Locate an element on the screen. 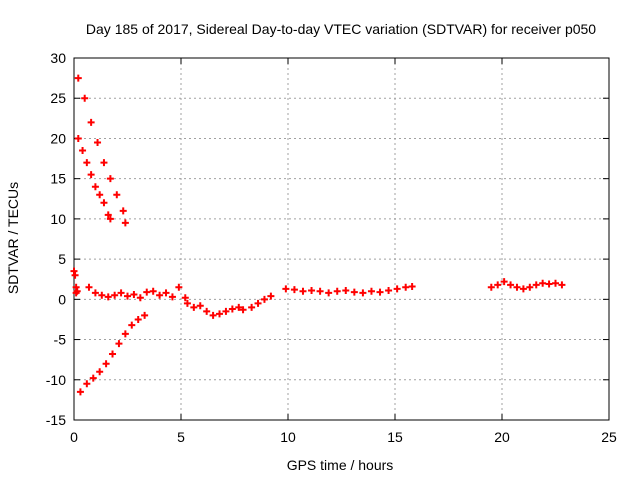  x-tick-label: 15 is located at coordinates (395, 437).